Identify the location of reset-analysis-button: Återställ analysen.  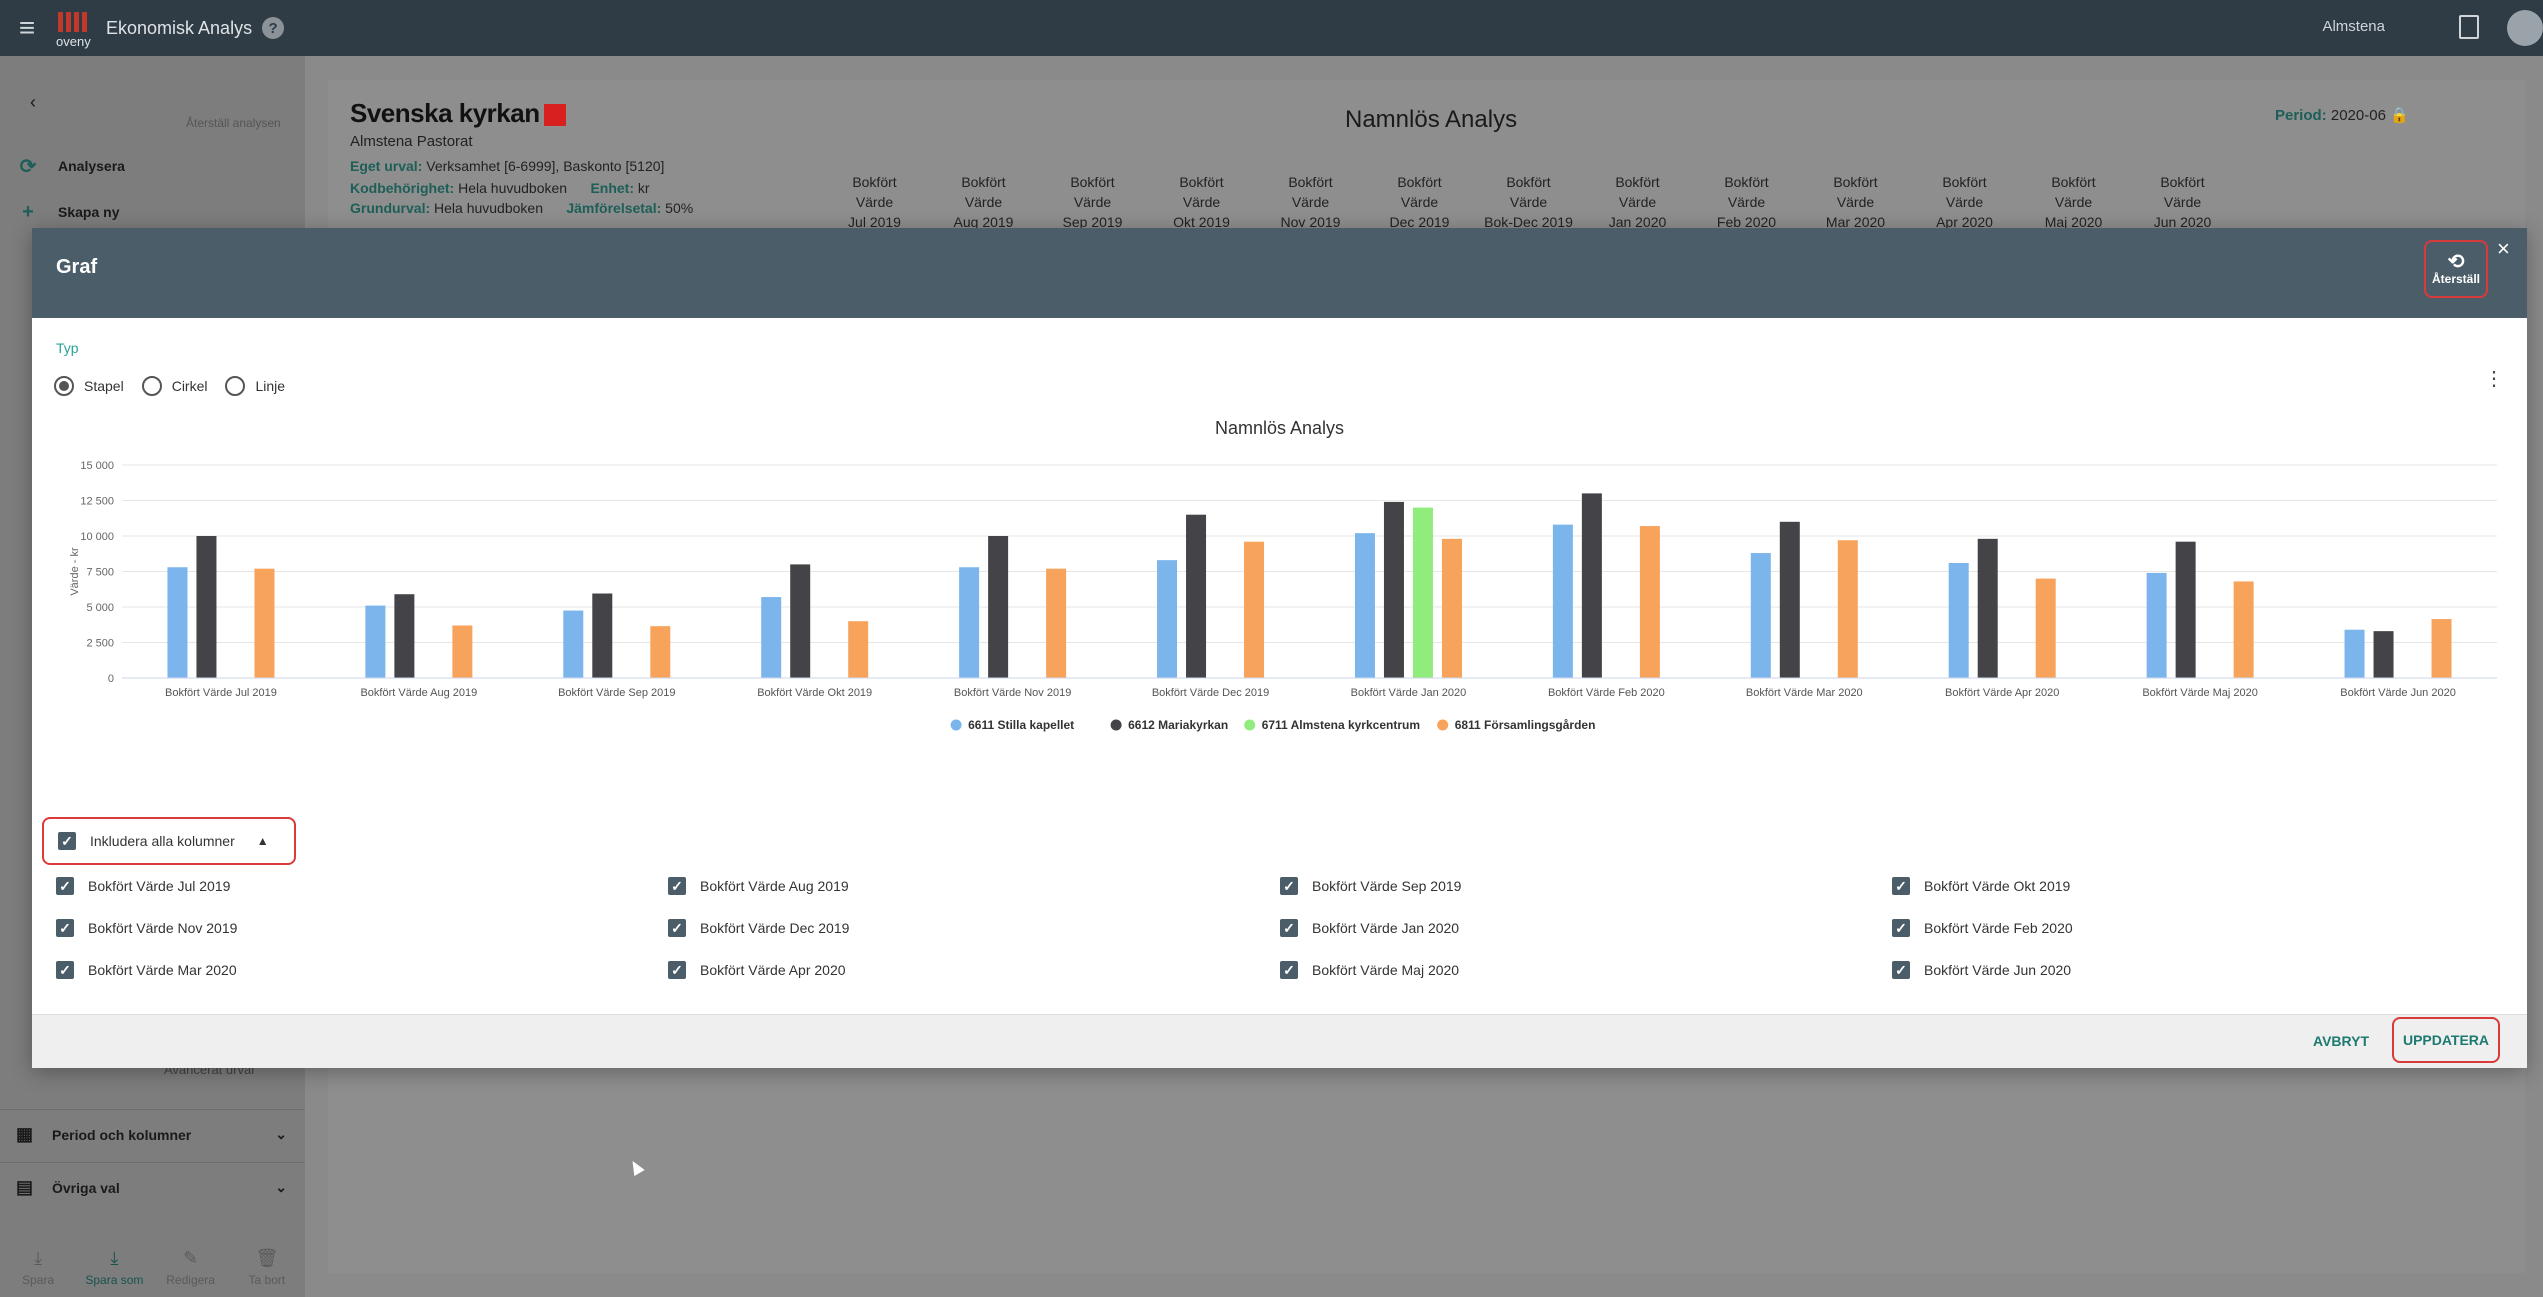
(233, 123).